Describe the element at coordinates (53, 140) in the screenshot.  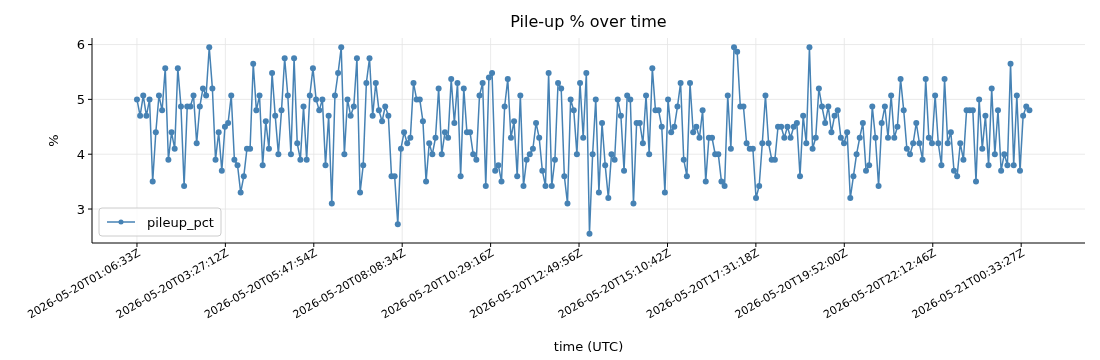
I see `y-axis-title: %` at that location.